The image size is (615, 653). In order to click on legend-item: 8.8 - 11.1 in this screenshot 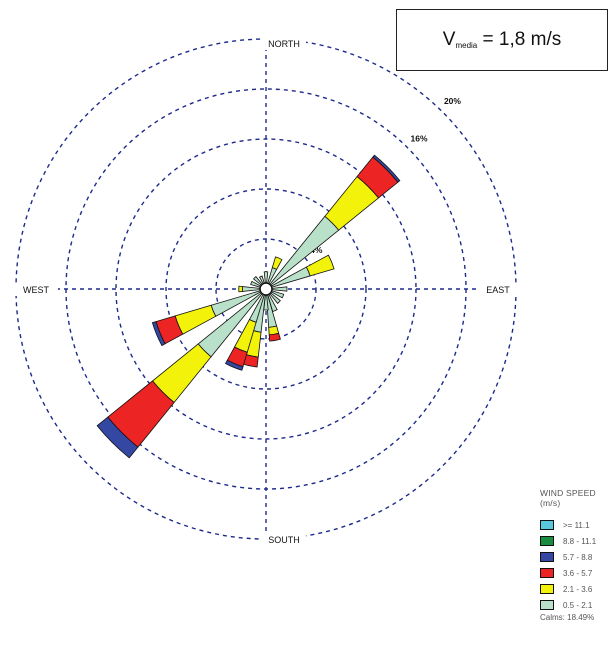, I will do `click(576, 541)`.